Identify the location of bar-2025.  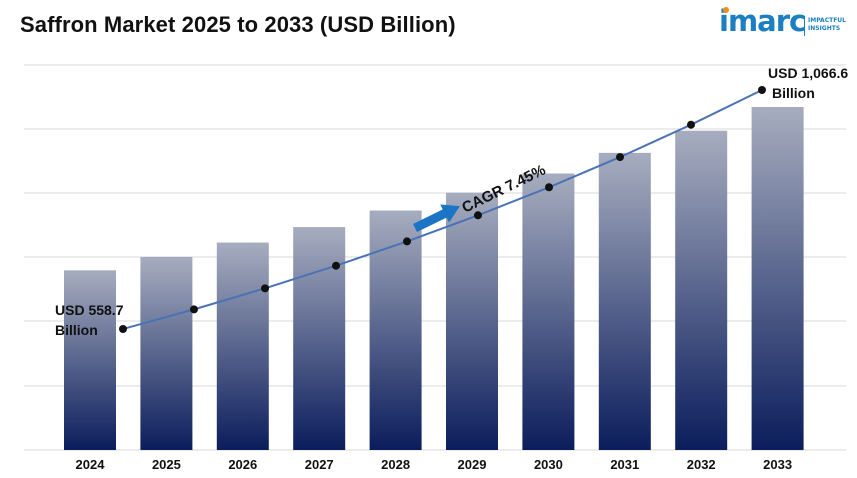
(166, 353).